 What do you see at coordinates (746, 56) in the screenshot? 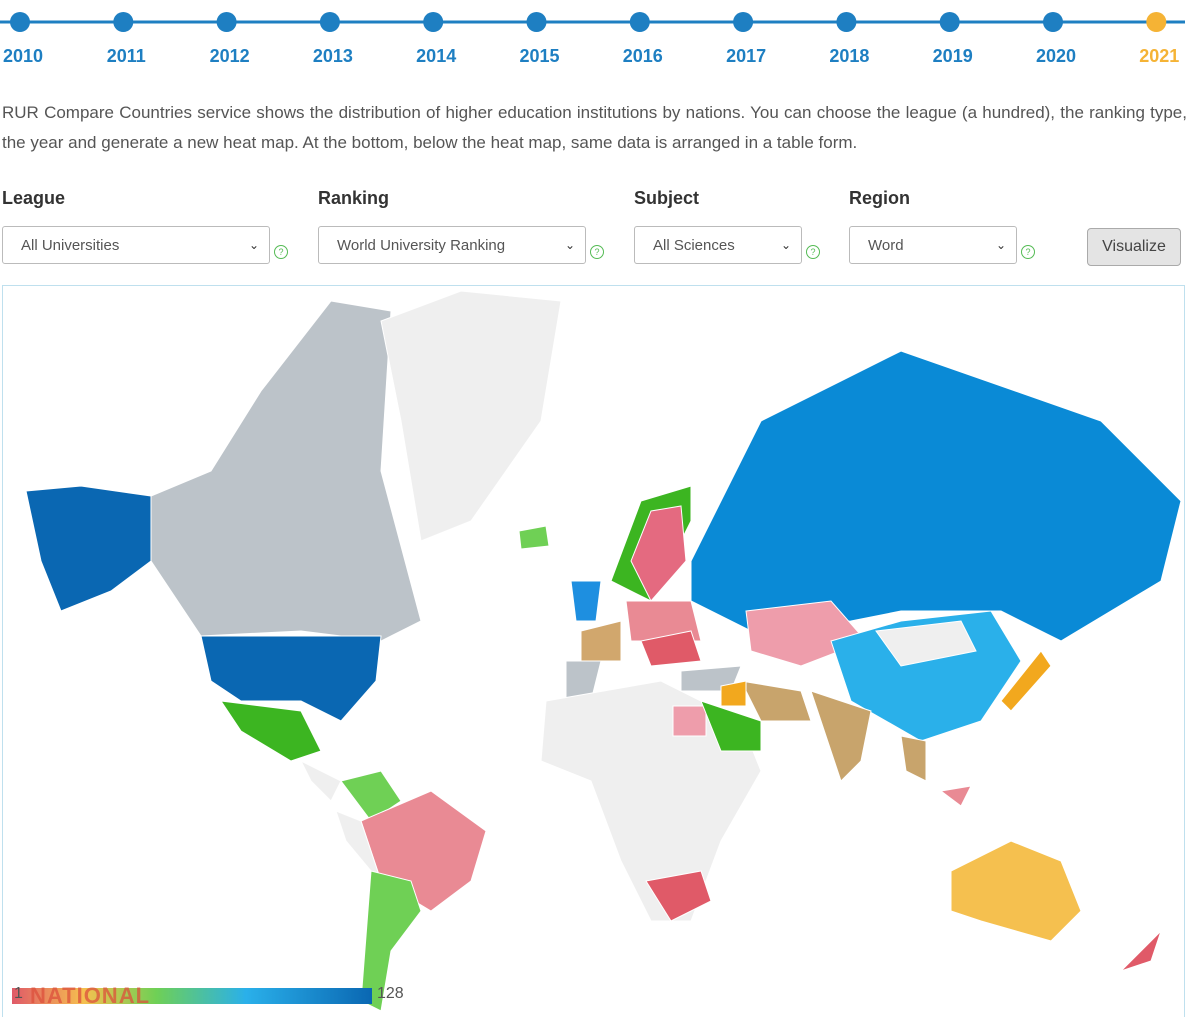
I see `year-label: 2017` at bounding box center [746, 56].